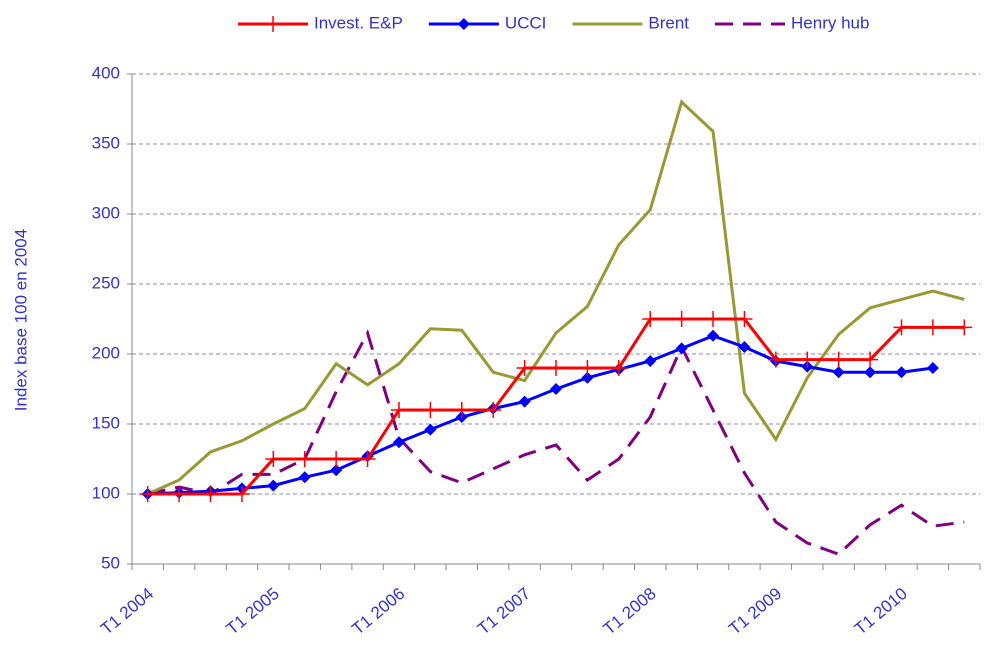 This screenshot has height=652, width=984. Describe the element at coordinates (106, 282) in the screenshot. I see `y-tick-label: 250` at that location.